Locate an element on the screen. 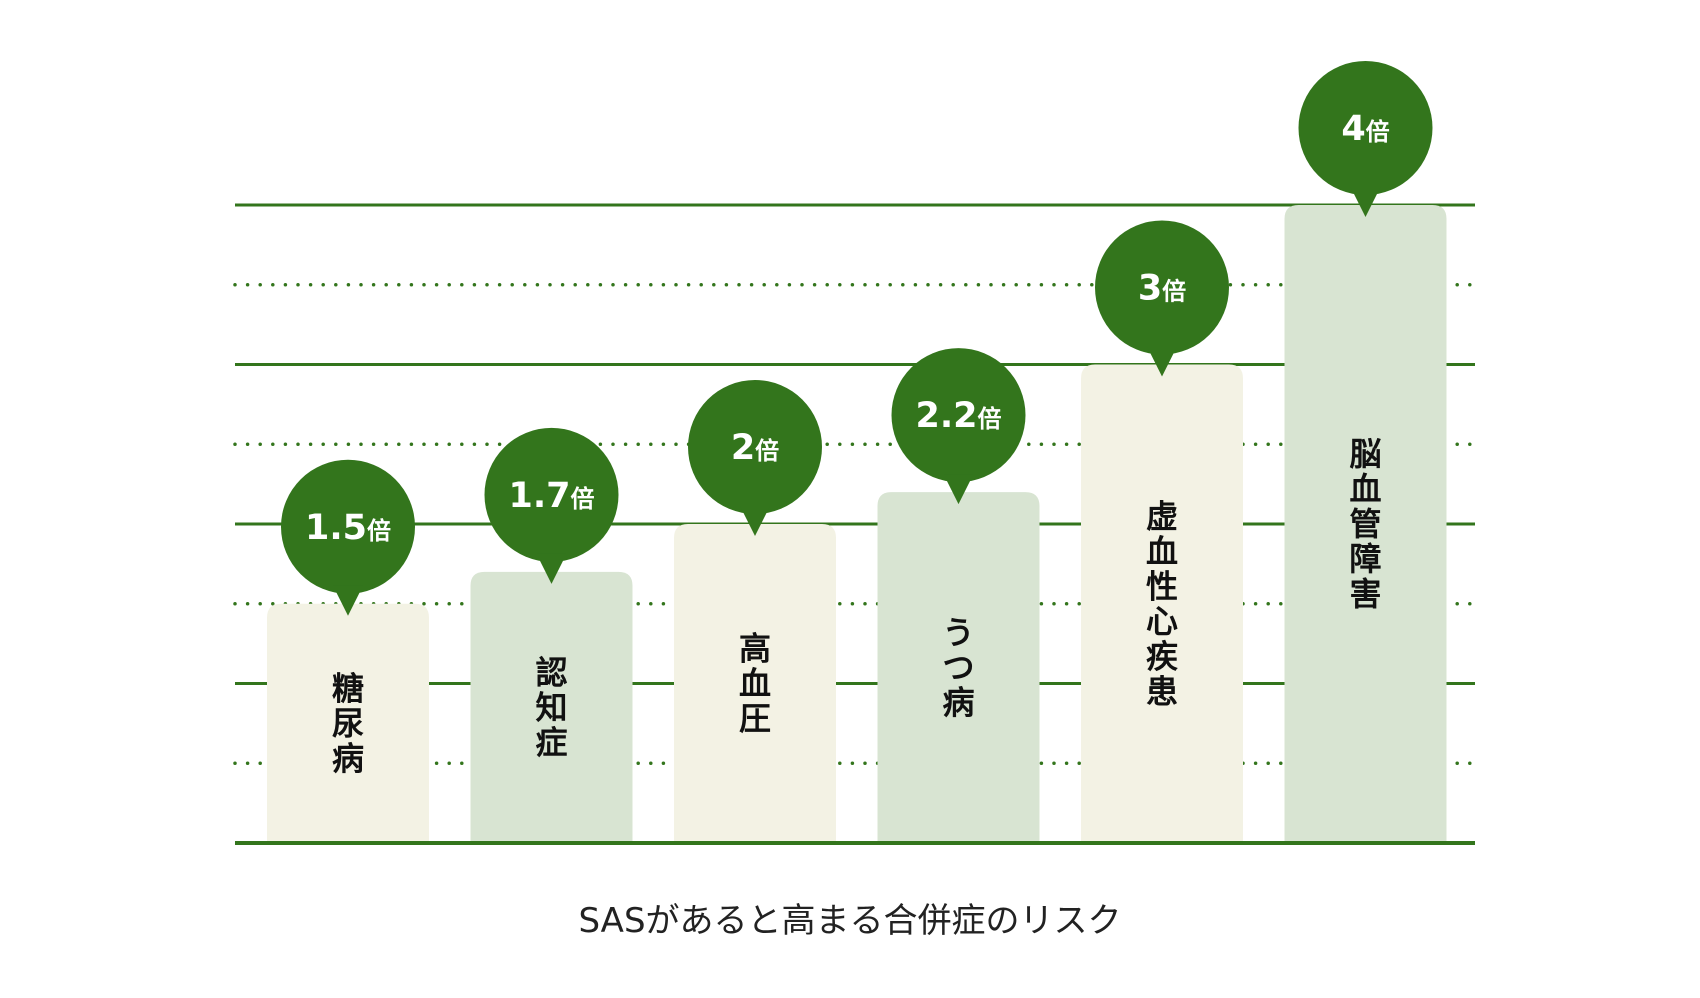  bar-category-label: 脳血管障害 is located at coordinates (1365, 524).